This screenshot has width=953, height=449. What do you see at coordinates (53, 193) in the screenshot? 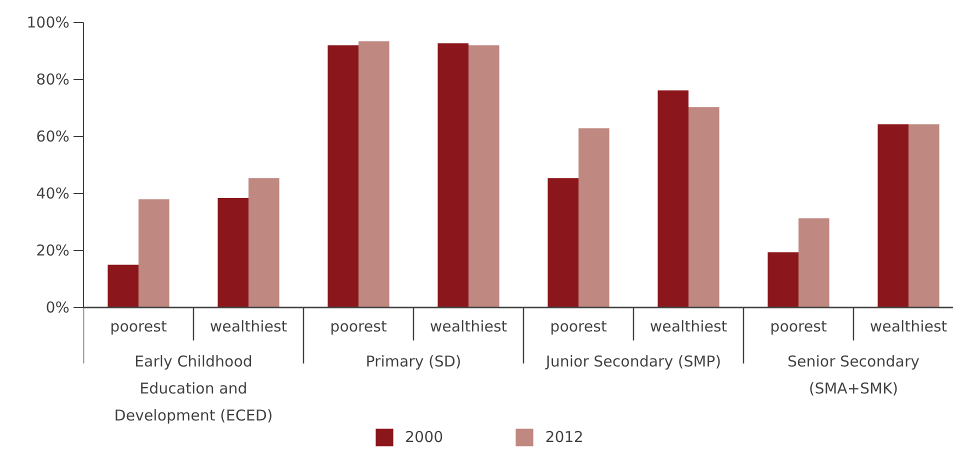
I see `y-tick-label: 40%` at bounding box center [53, 193].